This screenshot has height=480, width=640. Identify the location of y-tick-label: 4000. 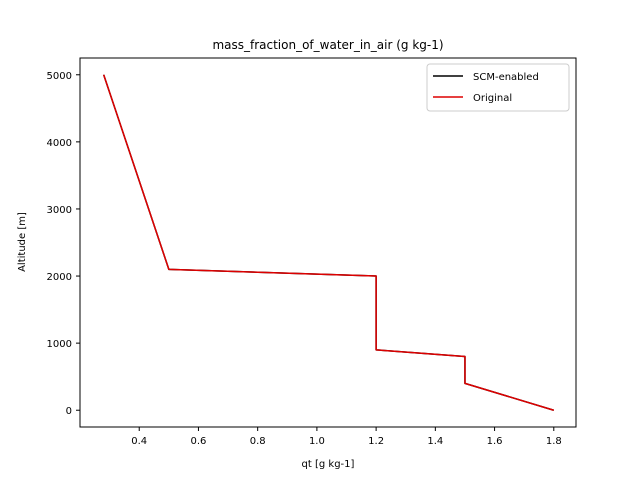
(59, 143).